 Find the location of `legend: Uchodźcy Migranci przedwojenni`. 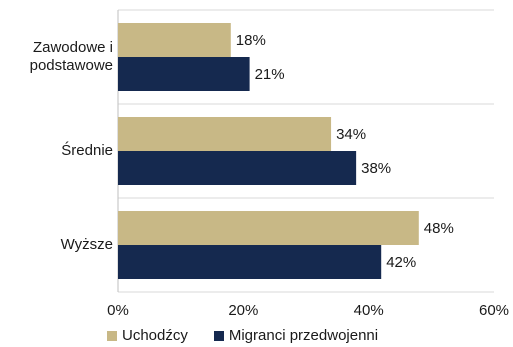

legend: Uchodźcy Migranci przedwojenni is located at coordinates (242, 335).